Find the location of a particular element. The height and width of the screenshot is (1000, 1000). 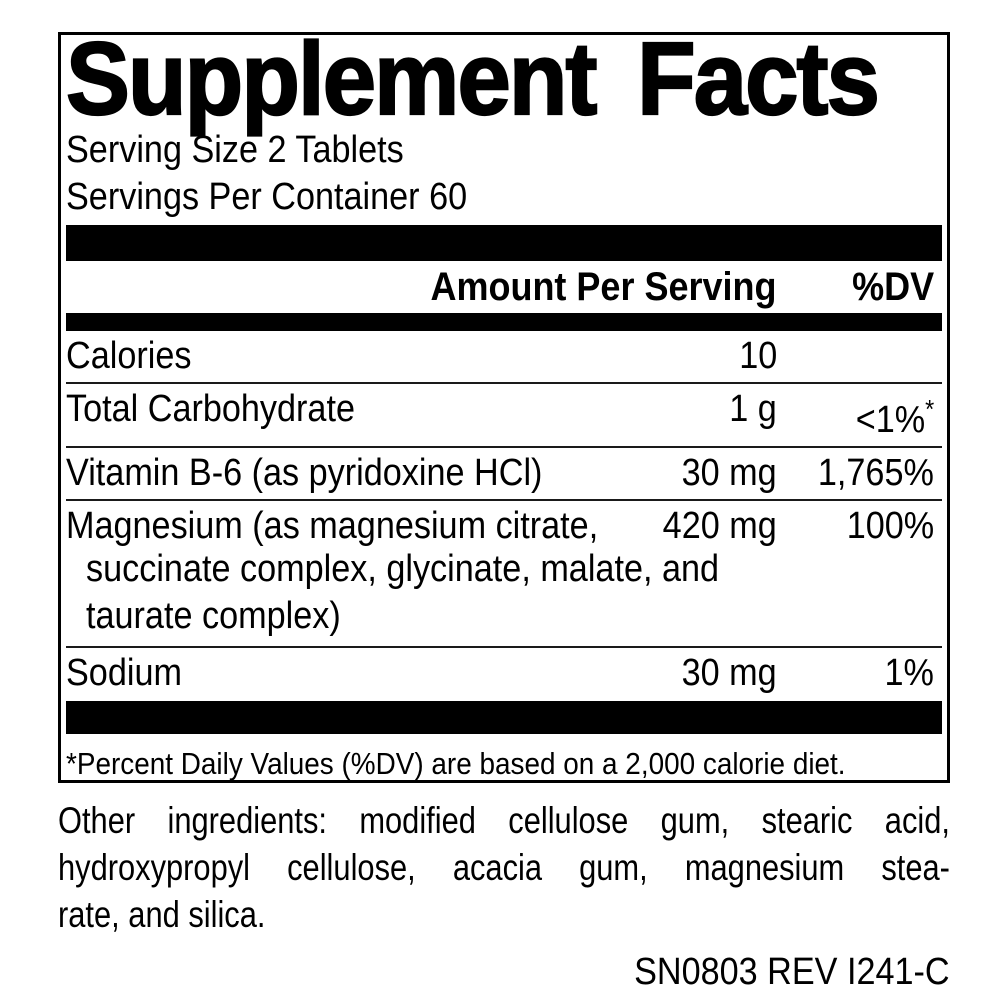

nutrient-row-calories: Calories 10 is located at coordinates (504, 356).